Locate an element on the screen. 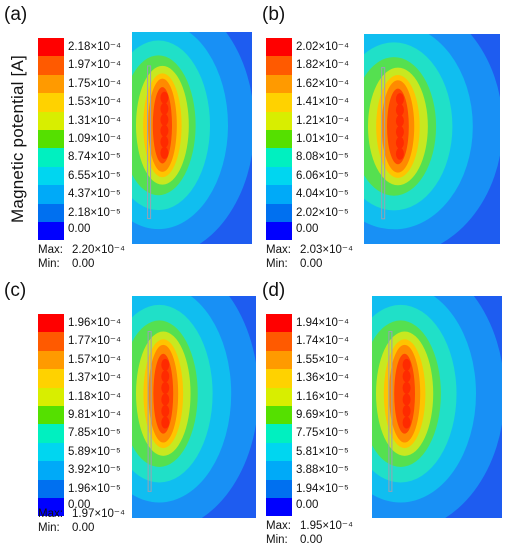 The image size is (506, 550). legend-row: 1.77×10⁻⁴ is located at coordinates (103, 341).